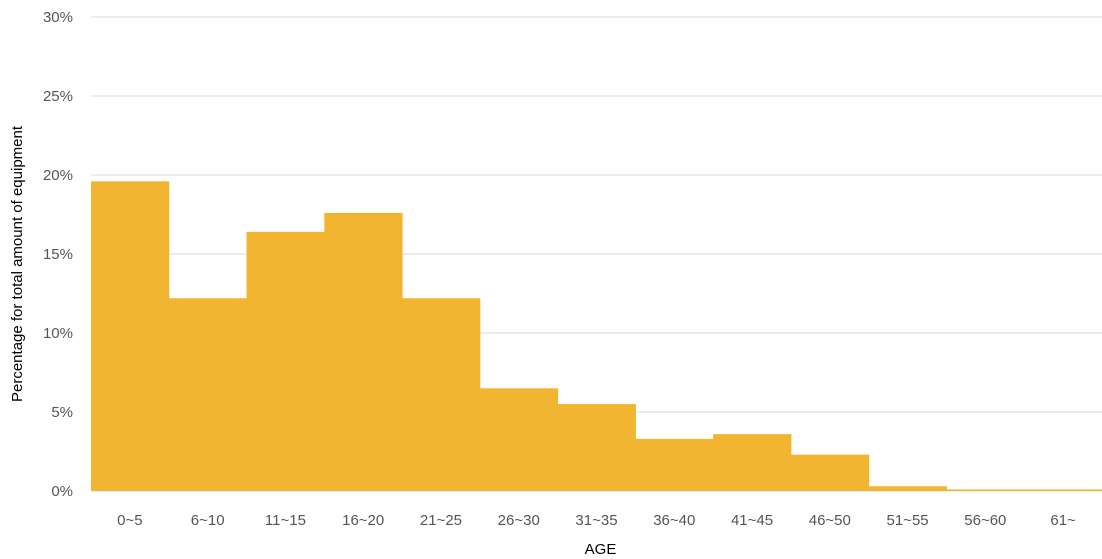 This screenshot has width=1102, height=559. What do you see at coordinates (58, 96) in the screenshot?
I see `y-tick-label: 25%` at bounding box center [58, 96].